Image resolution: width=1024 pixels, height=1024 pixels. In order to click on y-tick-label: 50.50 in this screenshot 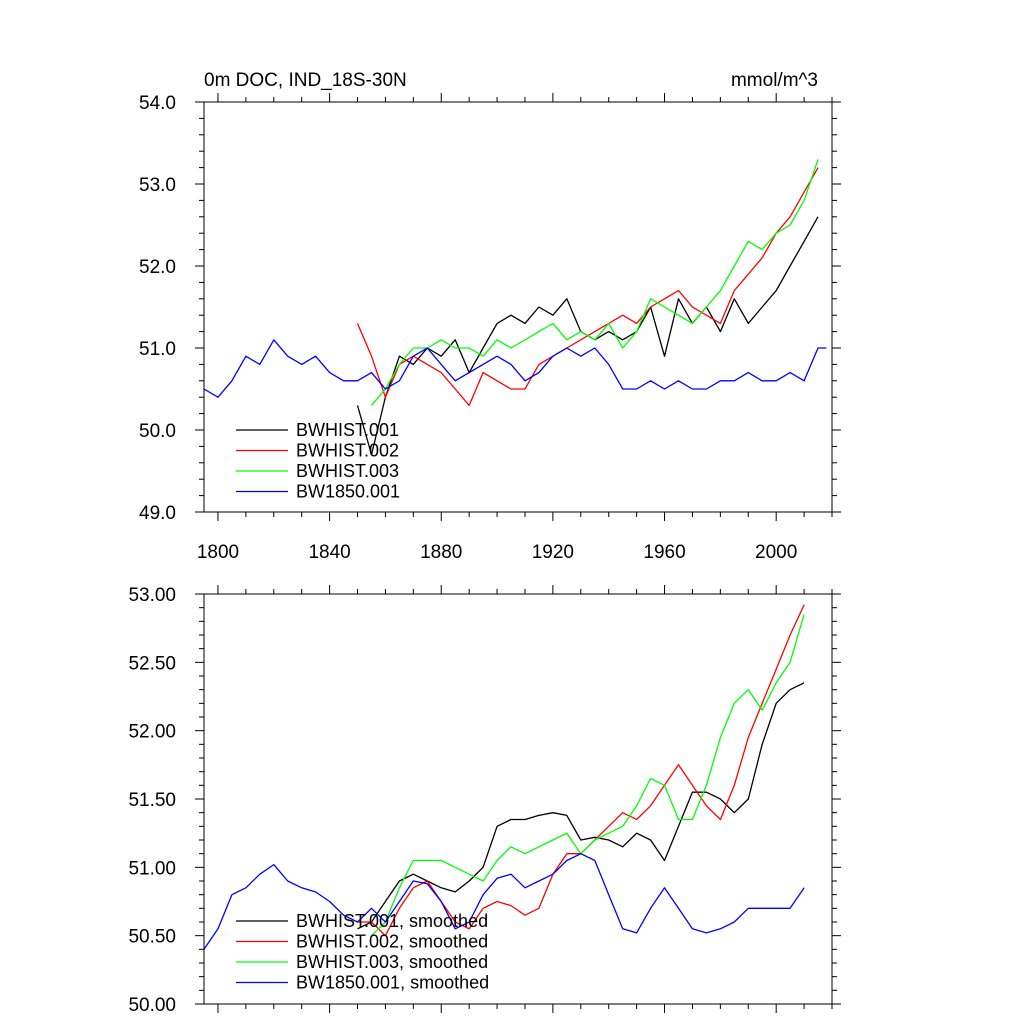, I will do `click(152, 937)`.